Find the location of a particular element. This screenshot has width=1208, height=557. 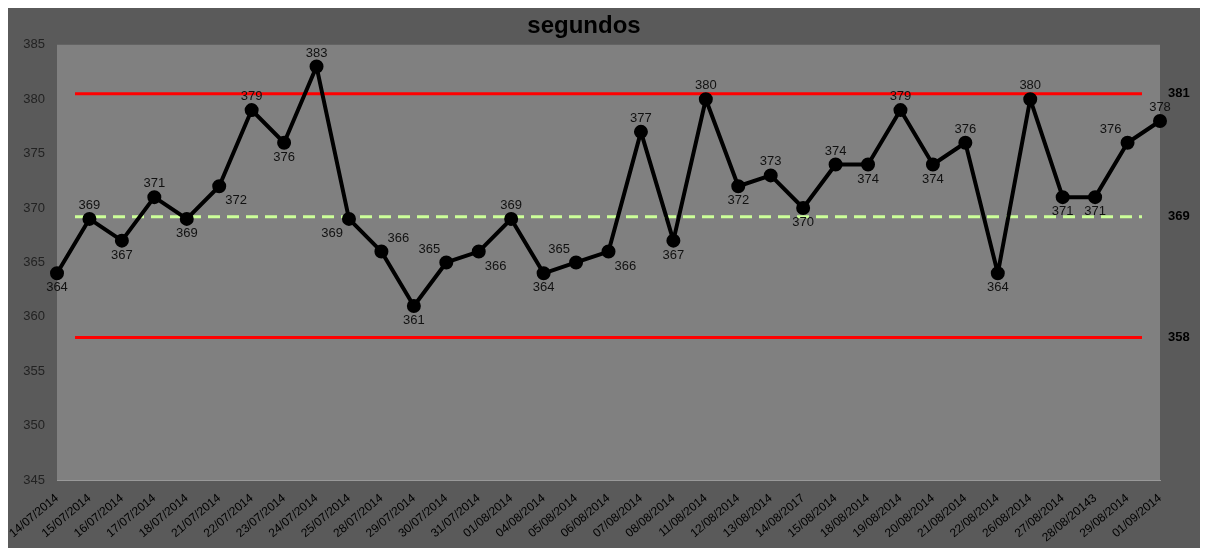

chart-title: segundos is located at coordinates (584, 25).